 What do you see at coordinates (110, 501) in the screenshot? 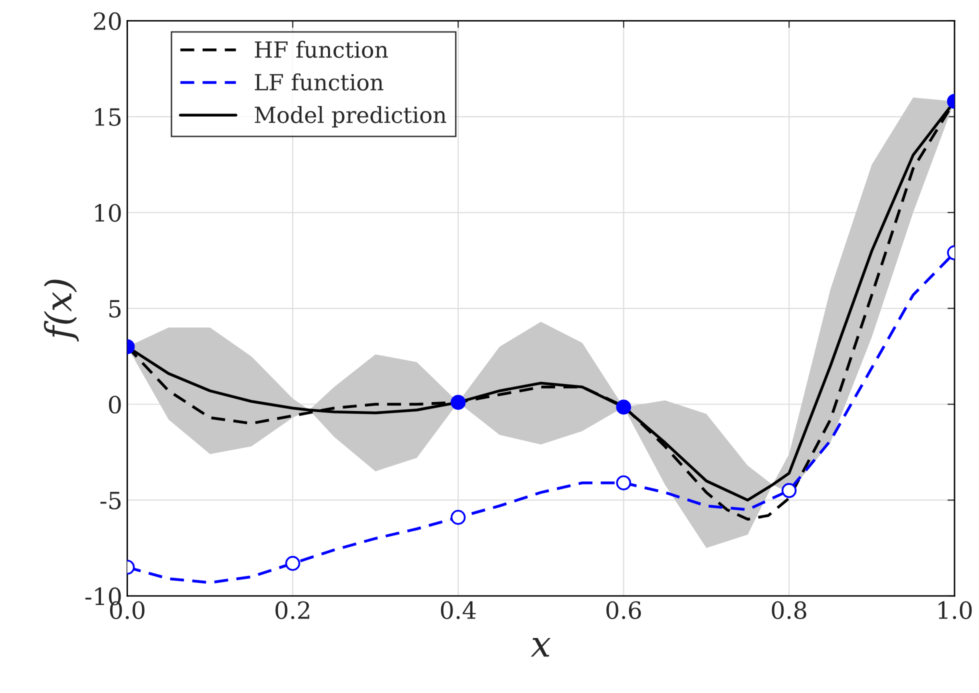
I see `y-tick-label: -5` at bounding box center [110, 501].